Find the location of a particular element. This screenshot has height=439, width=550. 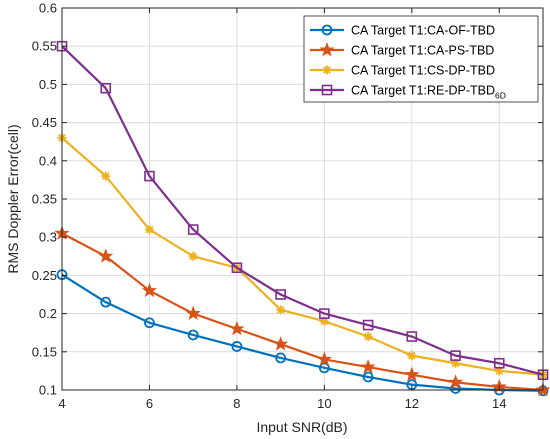

legend-label-text: CA Target T1:CA-PS-TBD is located at coordinates (422, 51).